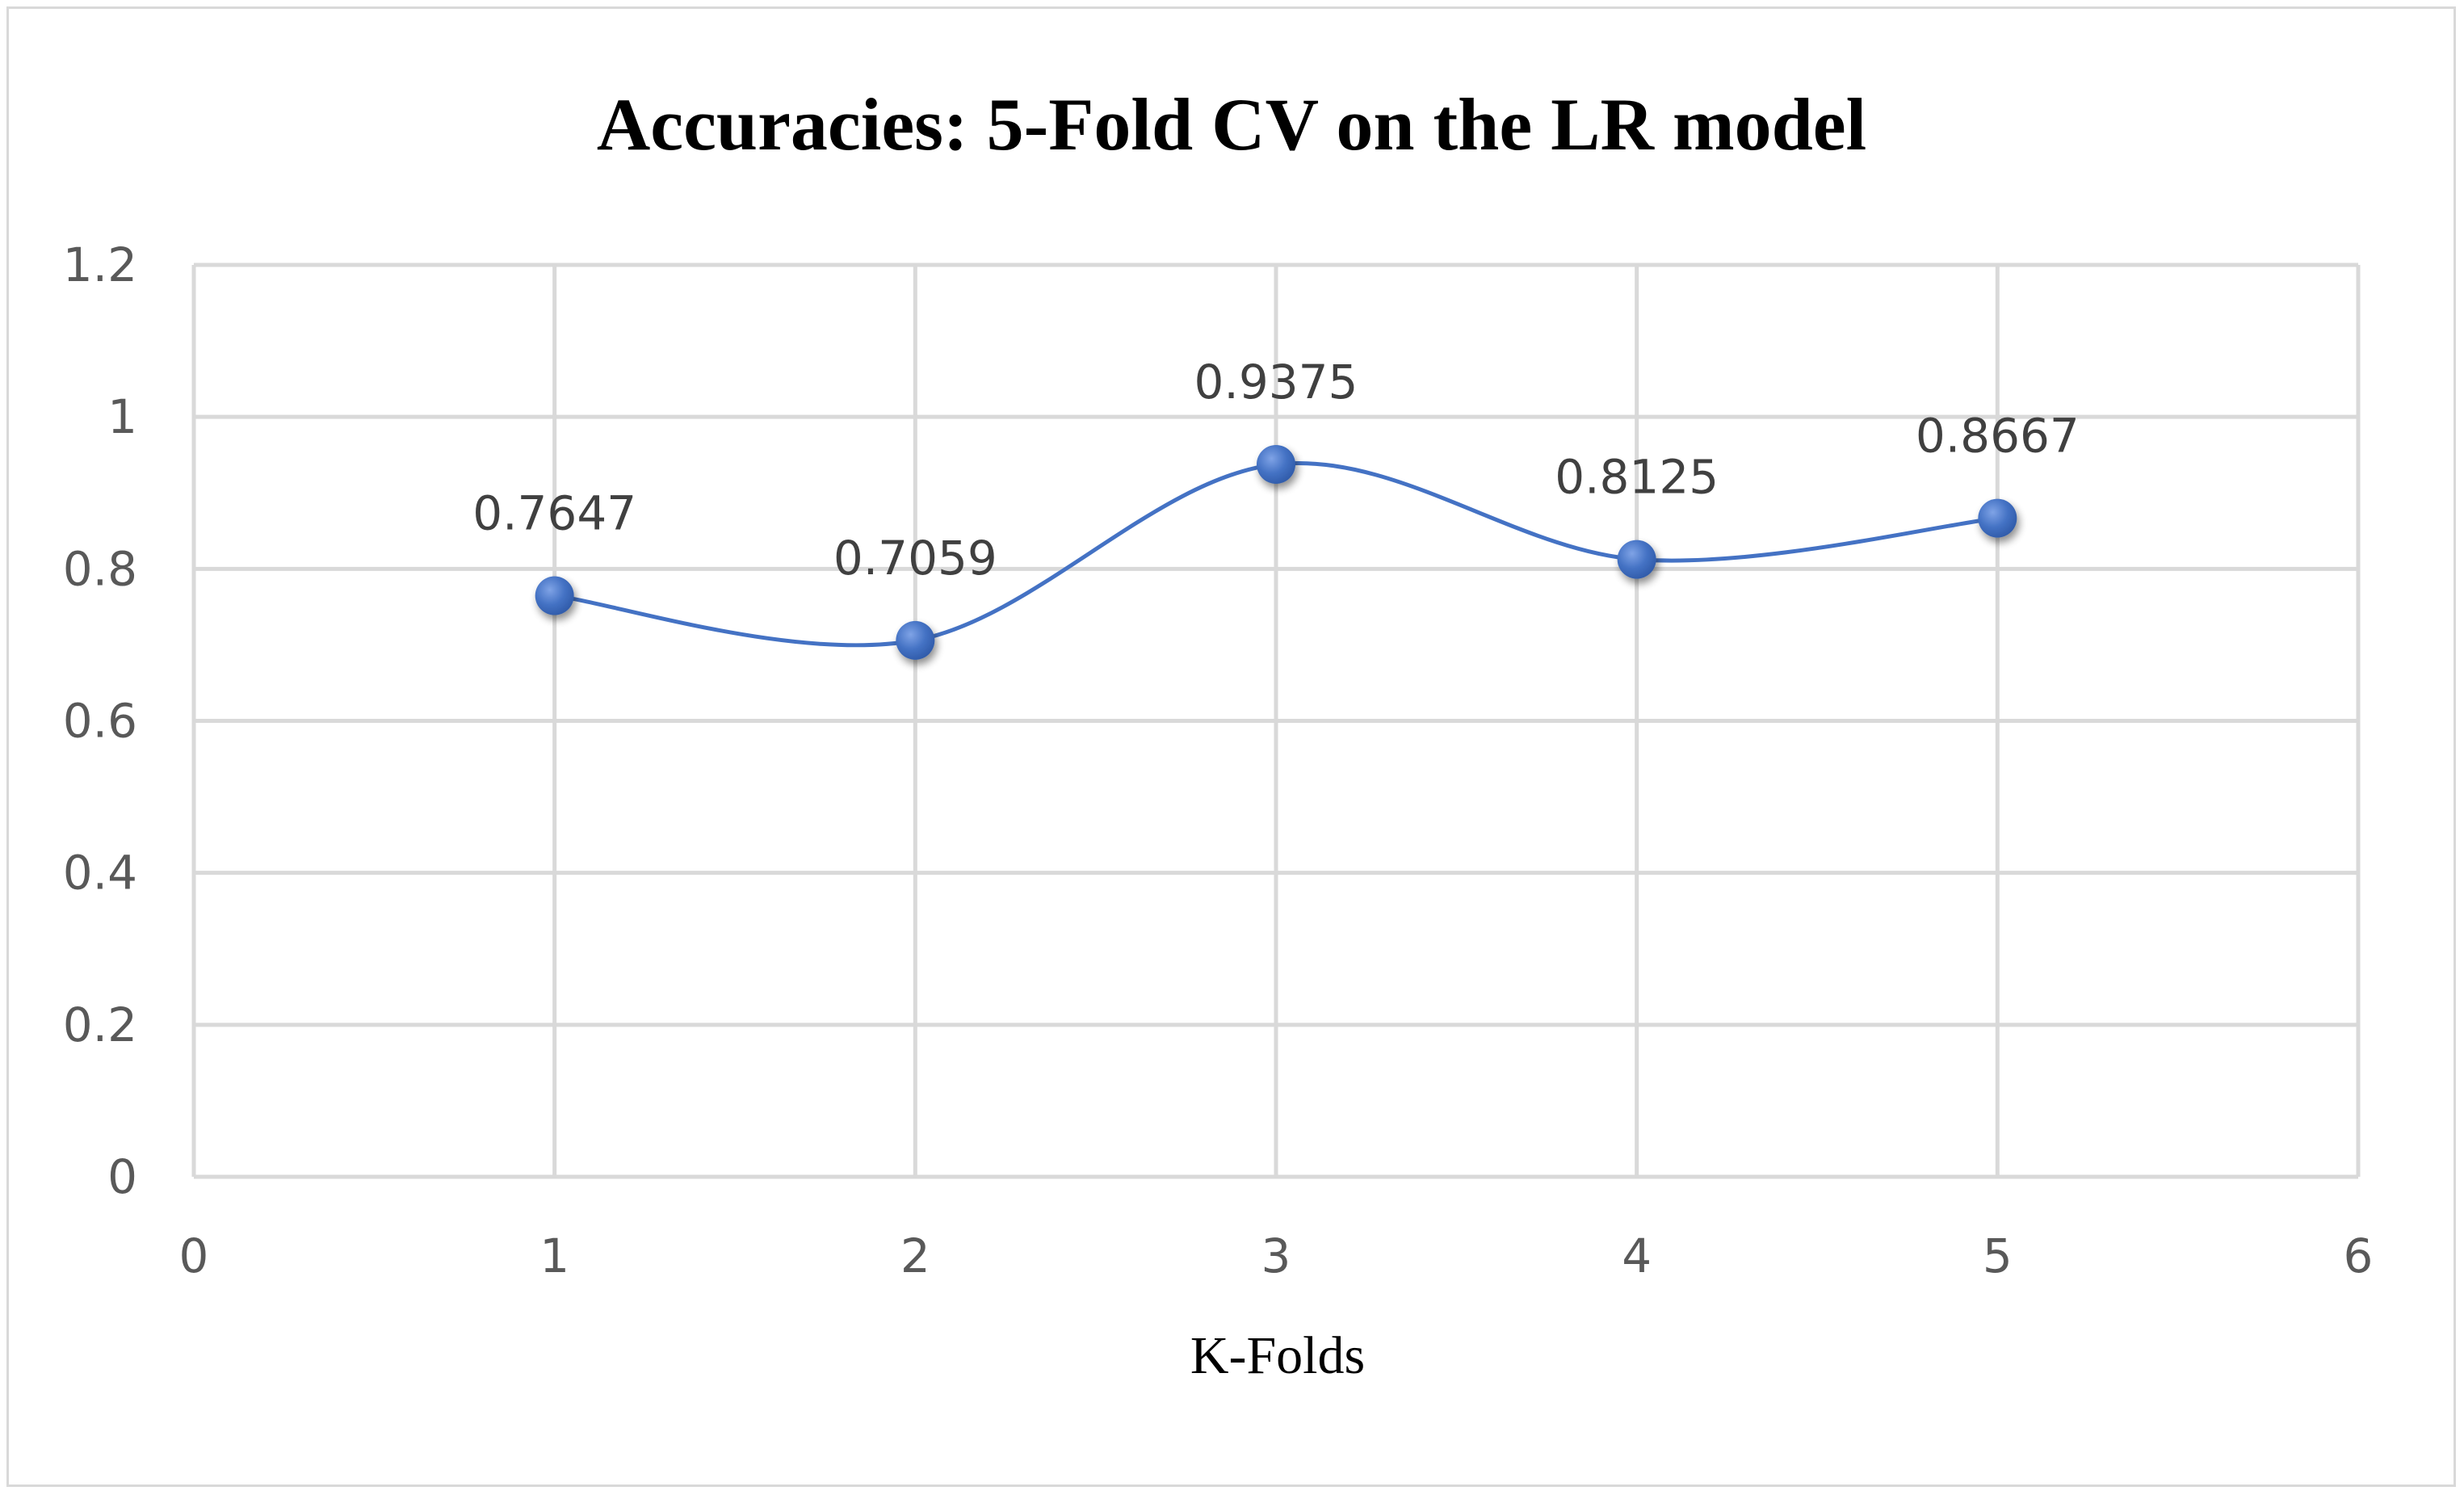 This screenshot has width=2464, height=1495. Describe the element at coordinates (2359, 1255) in the screenshot. I see `x-tick-label: 6` at that location.